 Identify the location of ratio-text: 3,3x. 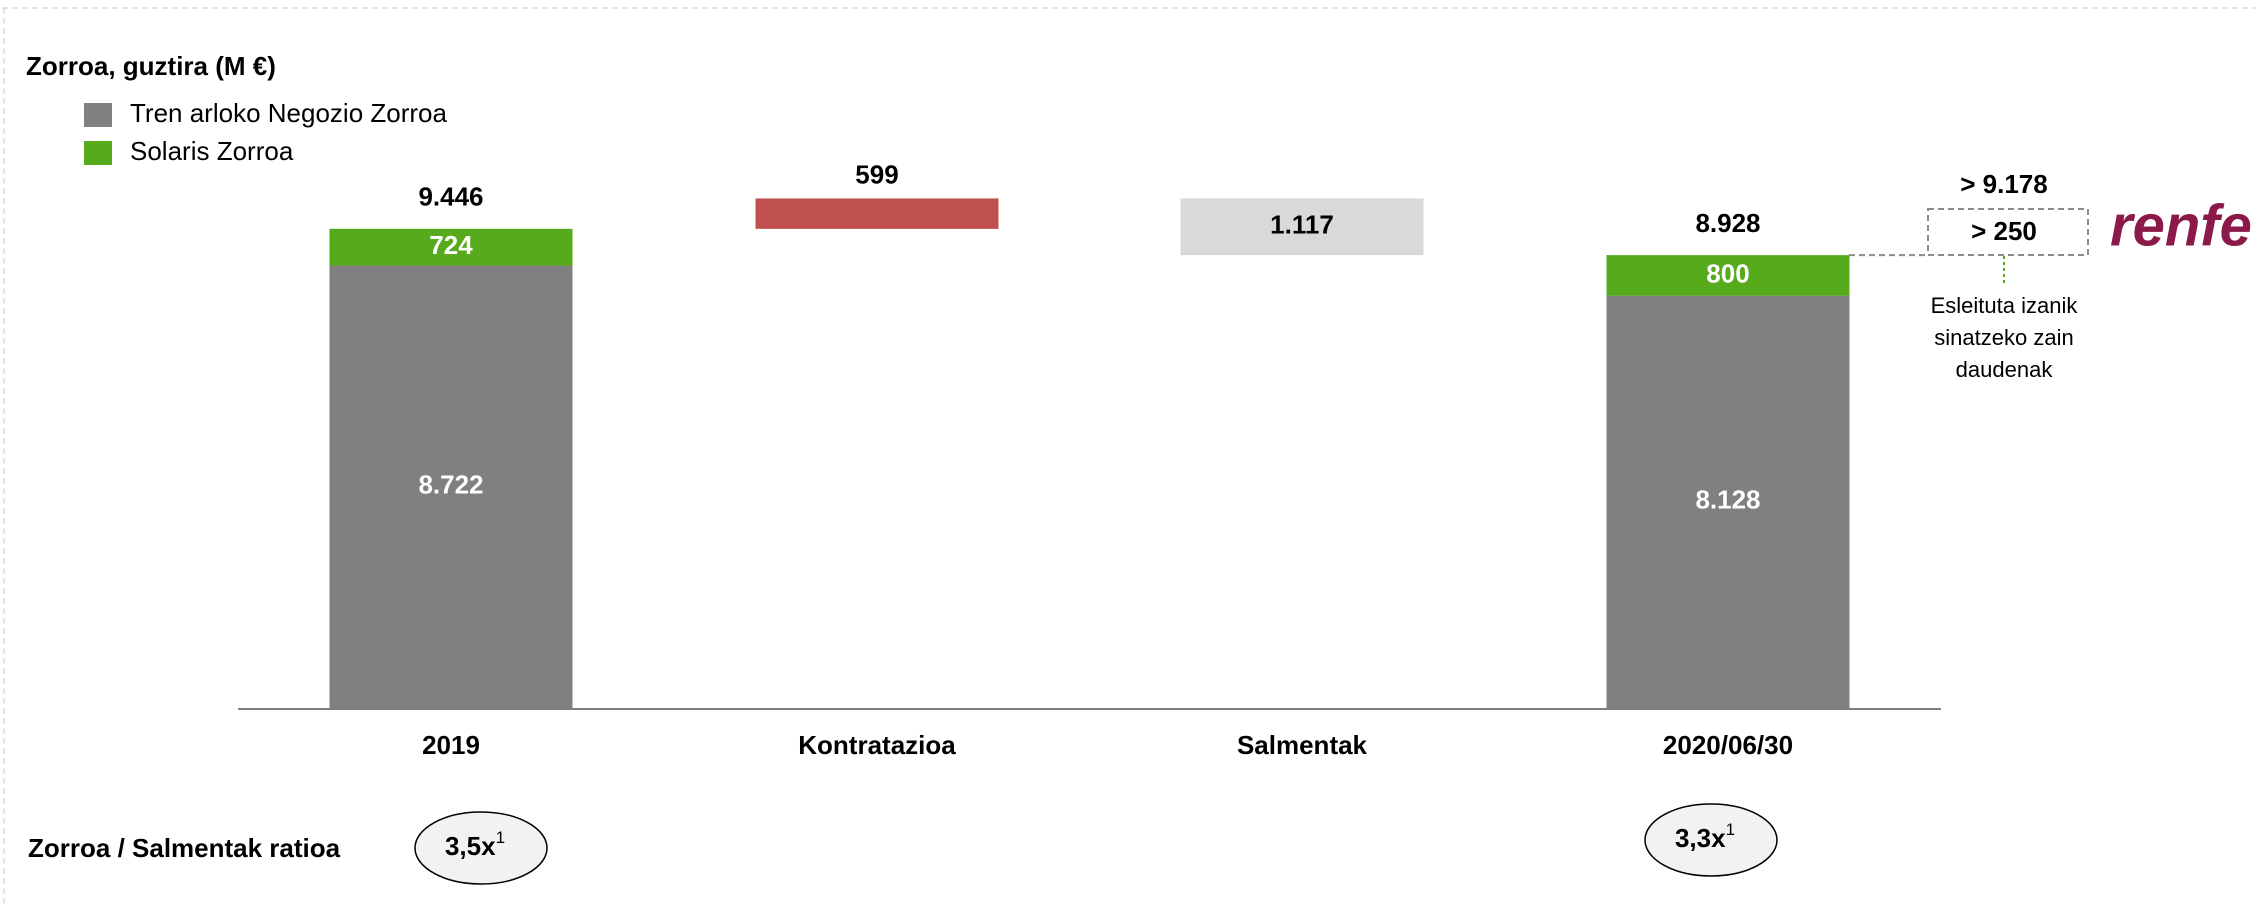
(1700, 838).